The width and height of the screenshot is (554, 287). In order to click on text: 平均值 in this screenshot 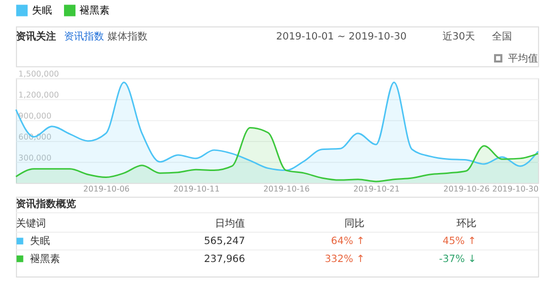, I will do `click(523, 58)`.